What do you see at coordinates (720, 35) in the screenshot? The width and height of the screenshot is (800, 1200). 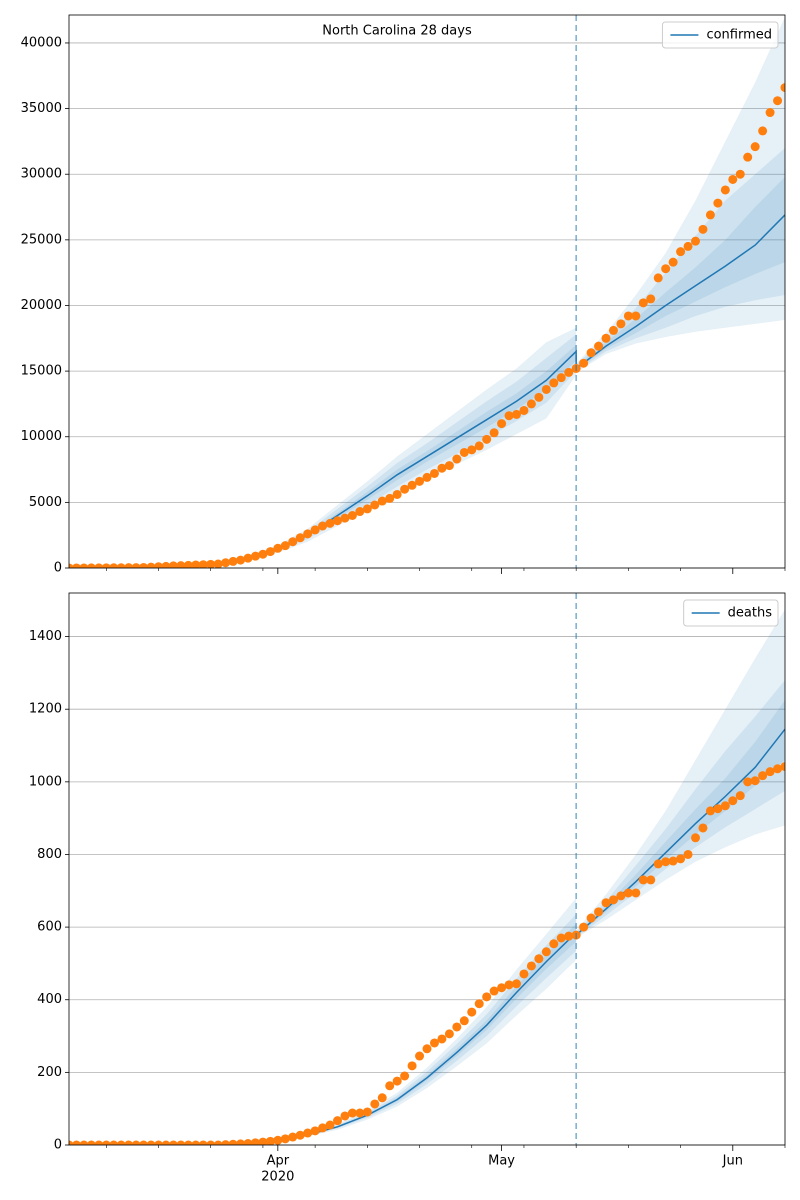 I see `legend: confirmed` at bounding box center [720, 35].